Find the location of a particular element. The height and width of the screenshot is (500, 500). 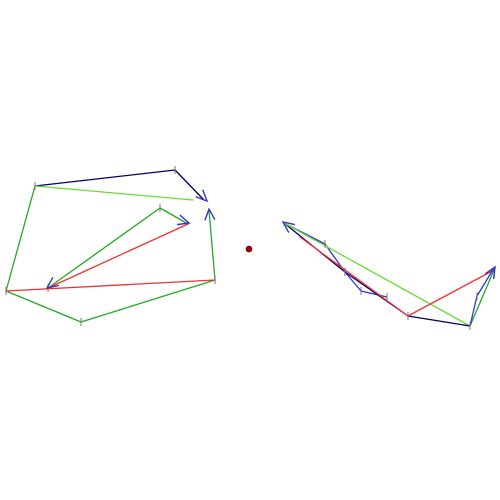

arrow-left-right-edge-arrowhead is located at coordinates (210, 214).